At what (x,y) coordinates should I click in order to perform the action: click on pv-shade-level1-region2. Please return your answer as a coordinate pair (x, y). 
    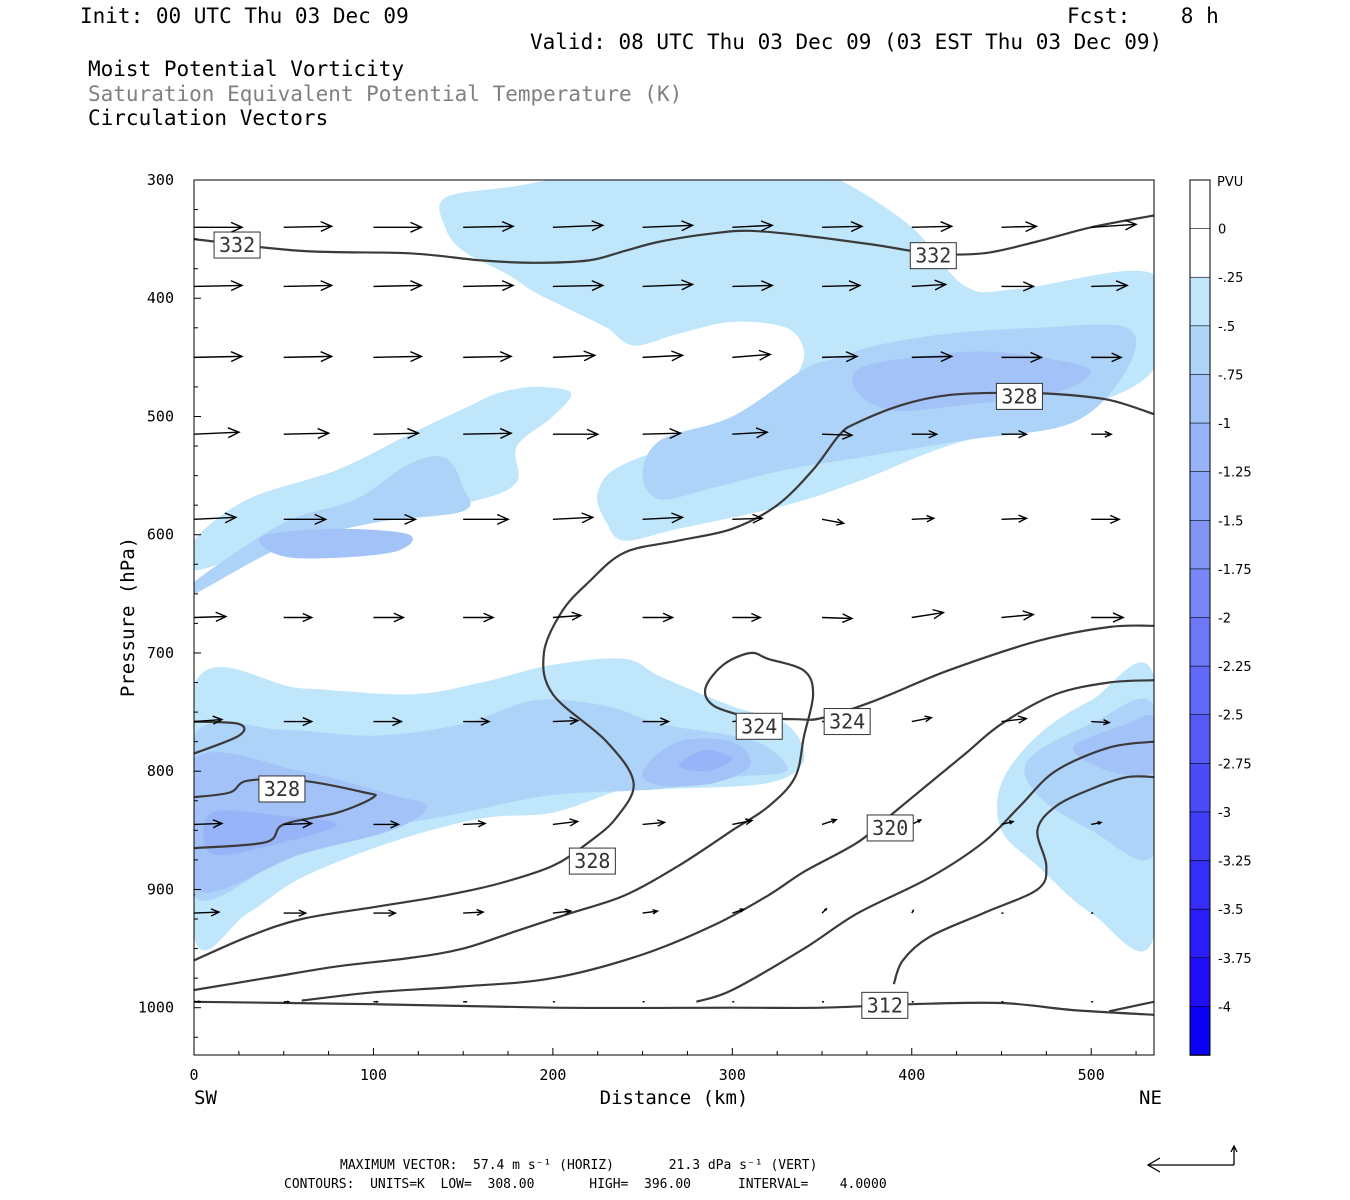
    Looking at the image, I should click on (491, 800).